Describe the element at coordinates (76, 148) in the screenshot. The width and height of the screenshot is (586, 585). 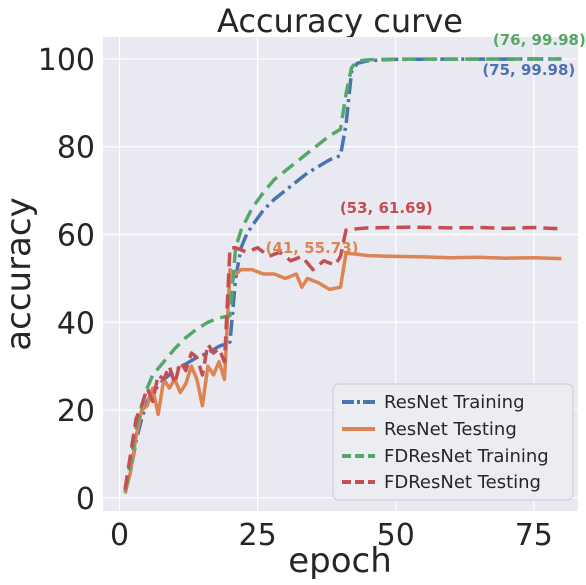
I see `y-tick-label: 80` at that location.